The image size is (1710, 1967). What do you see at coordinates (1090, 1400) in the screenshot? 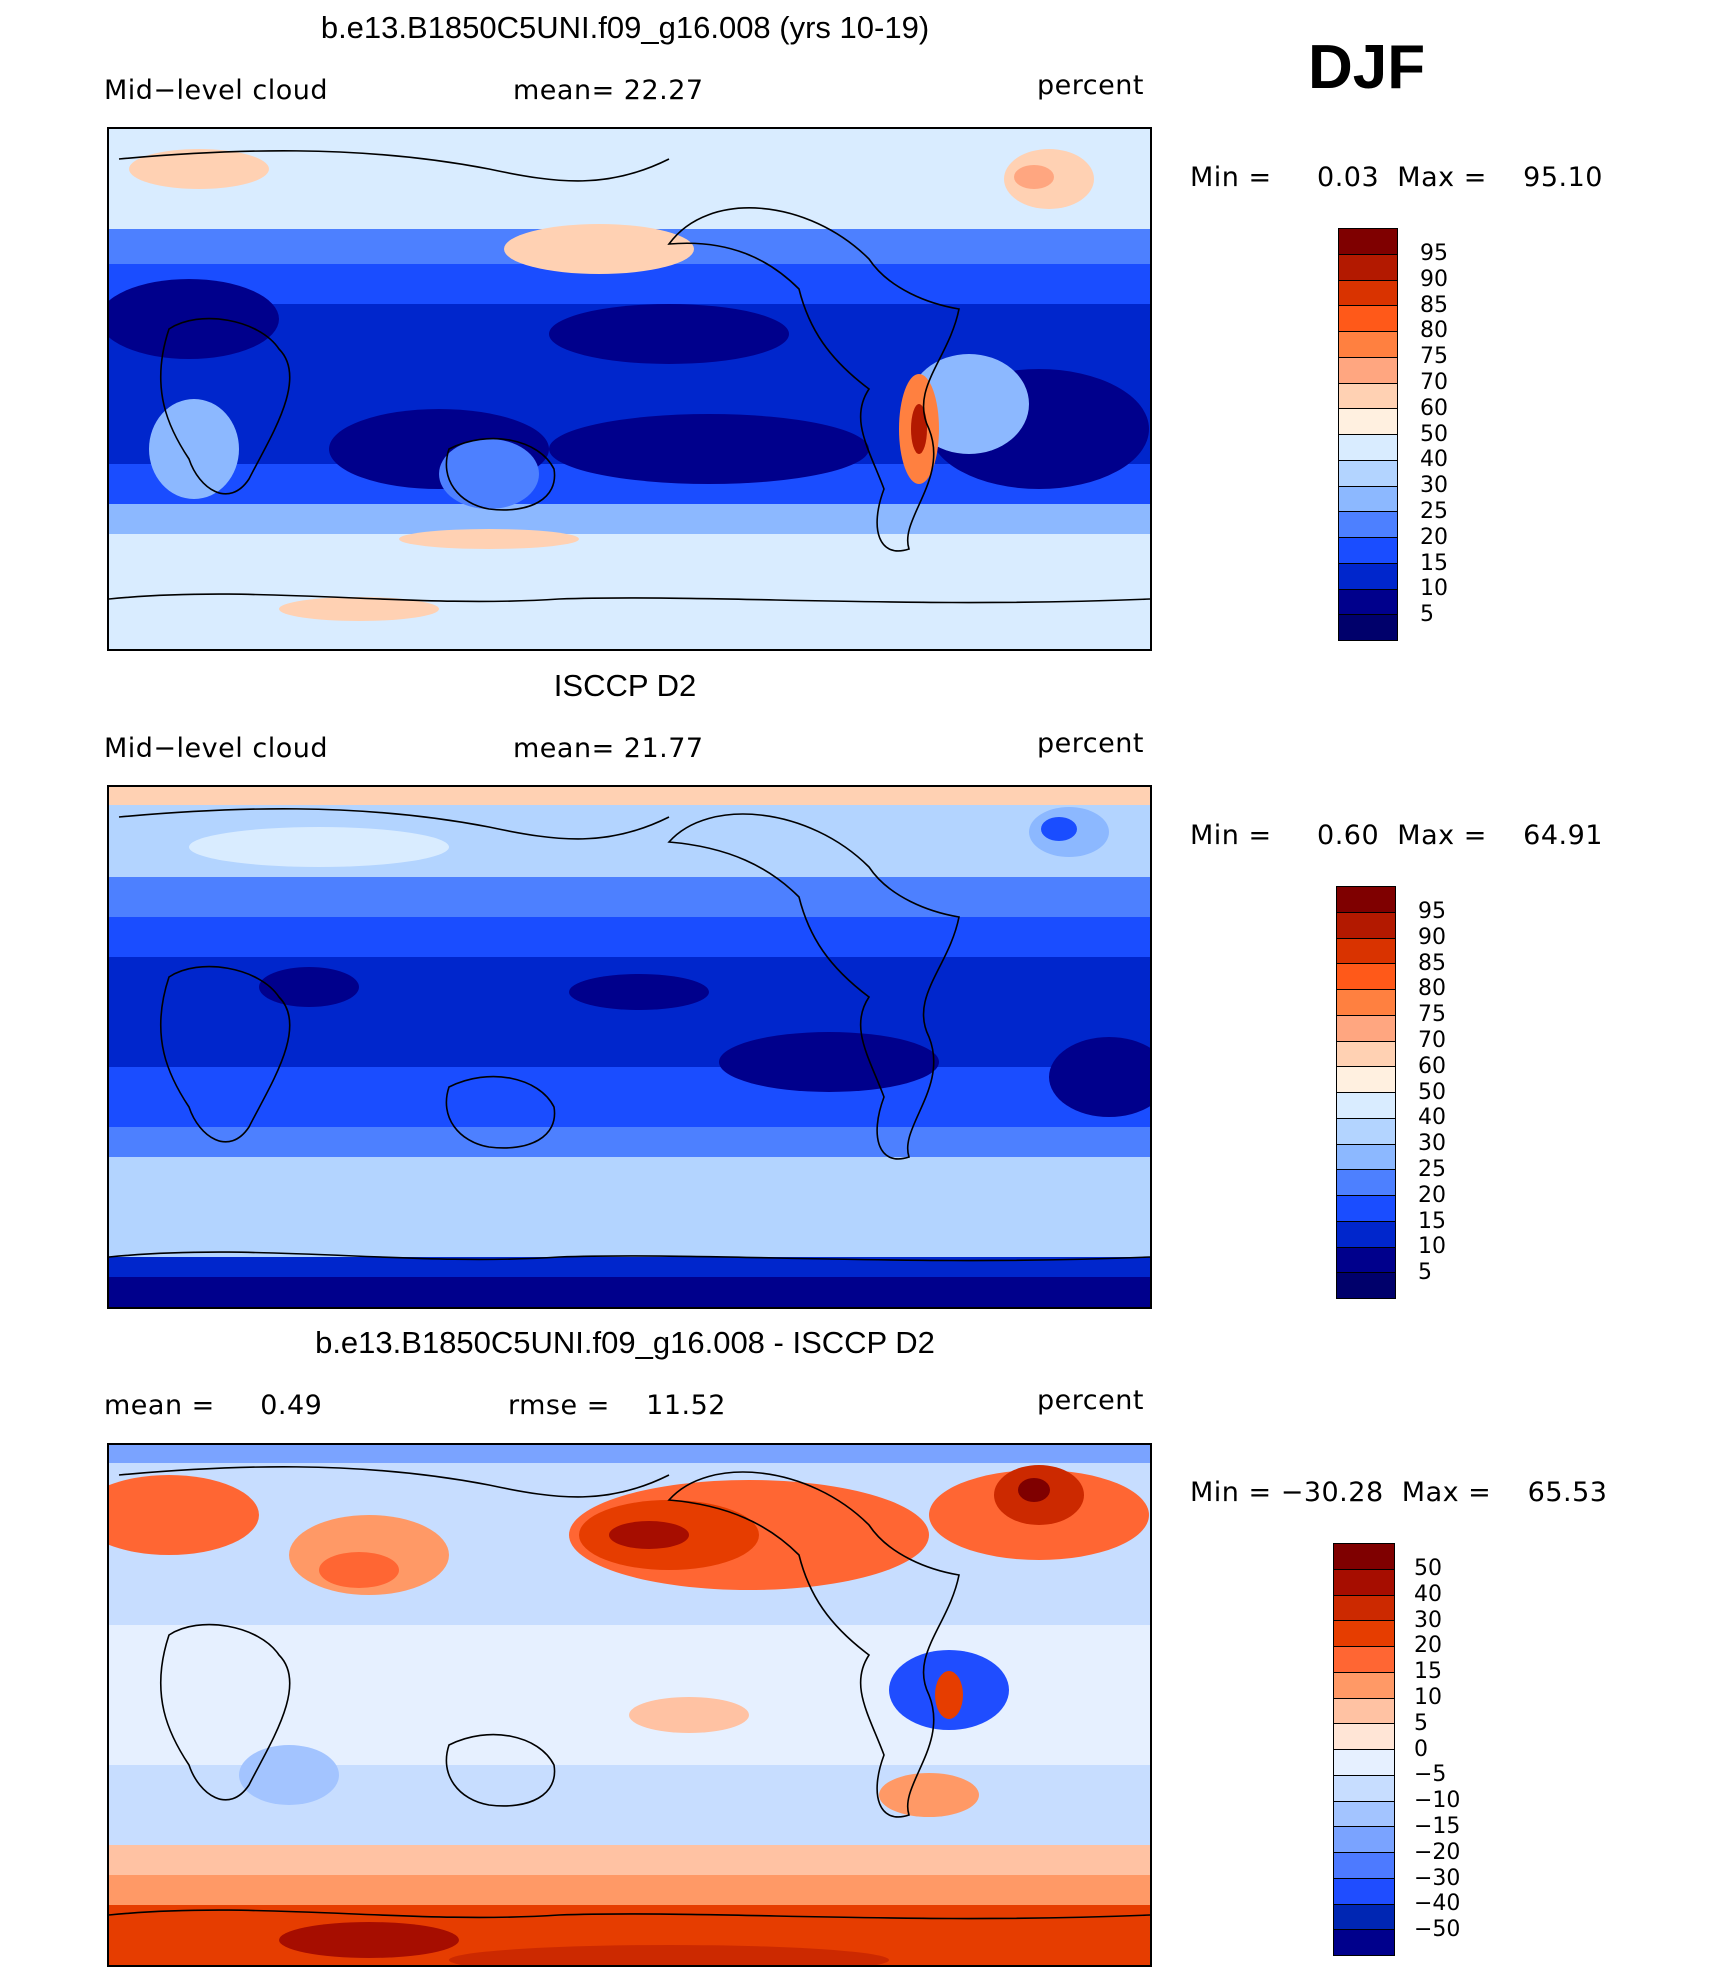
I see `panel-3-units-label: percent` at bounding box center [1090, 1400].